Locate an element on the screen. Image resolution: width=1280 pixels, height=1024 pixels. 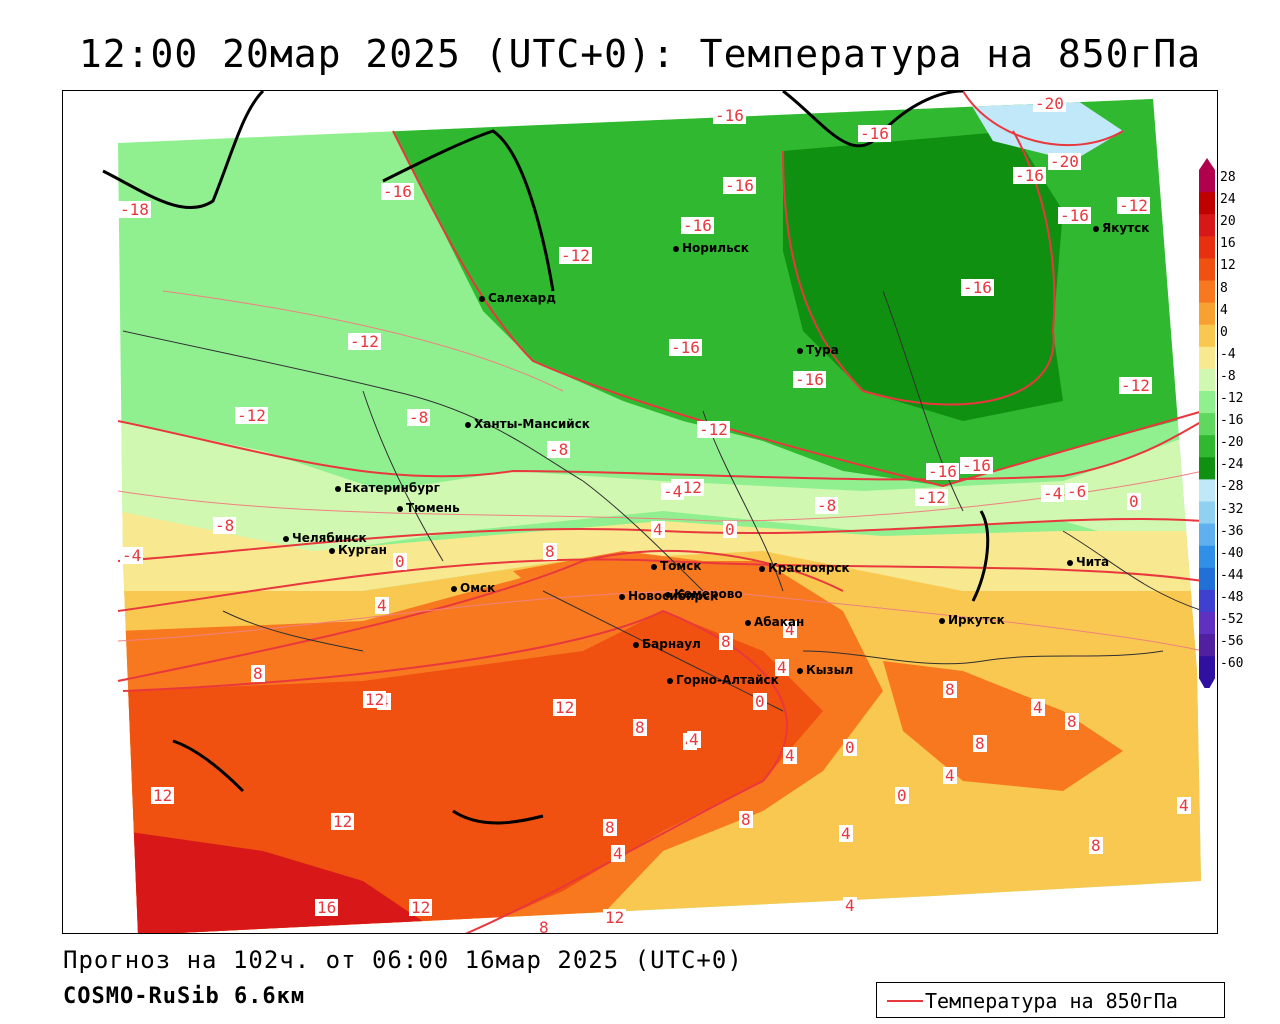
city-name: Якутск is located at coordinates (1126, 228).